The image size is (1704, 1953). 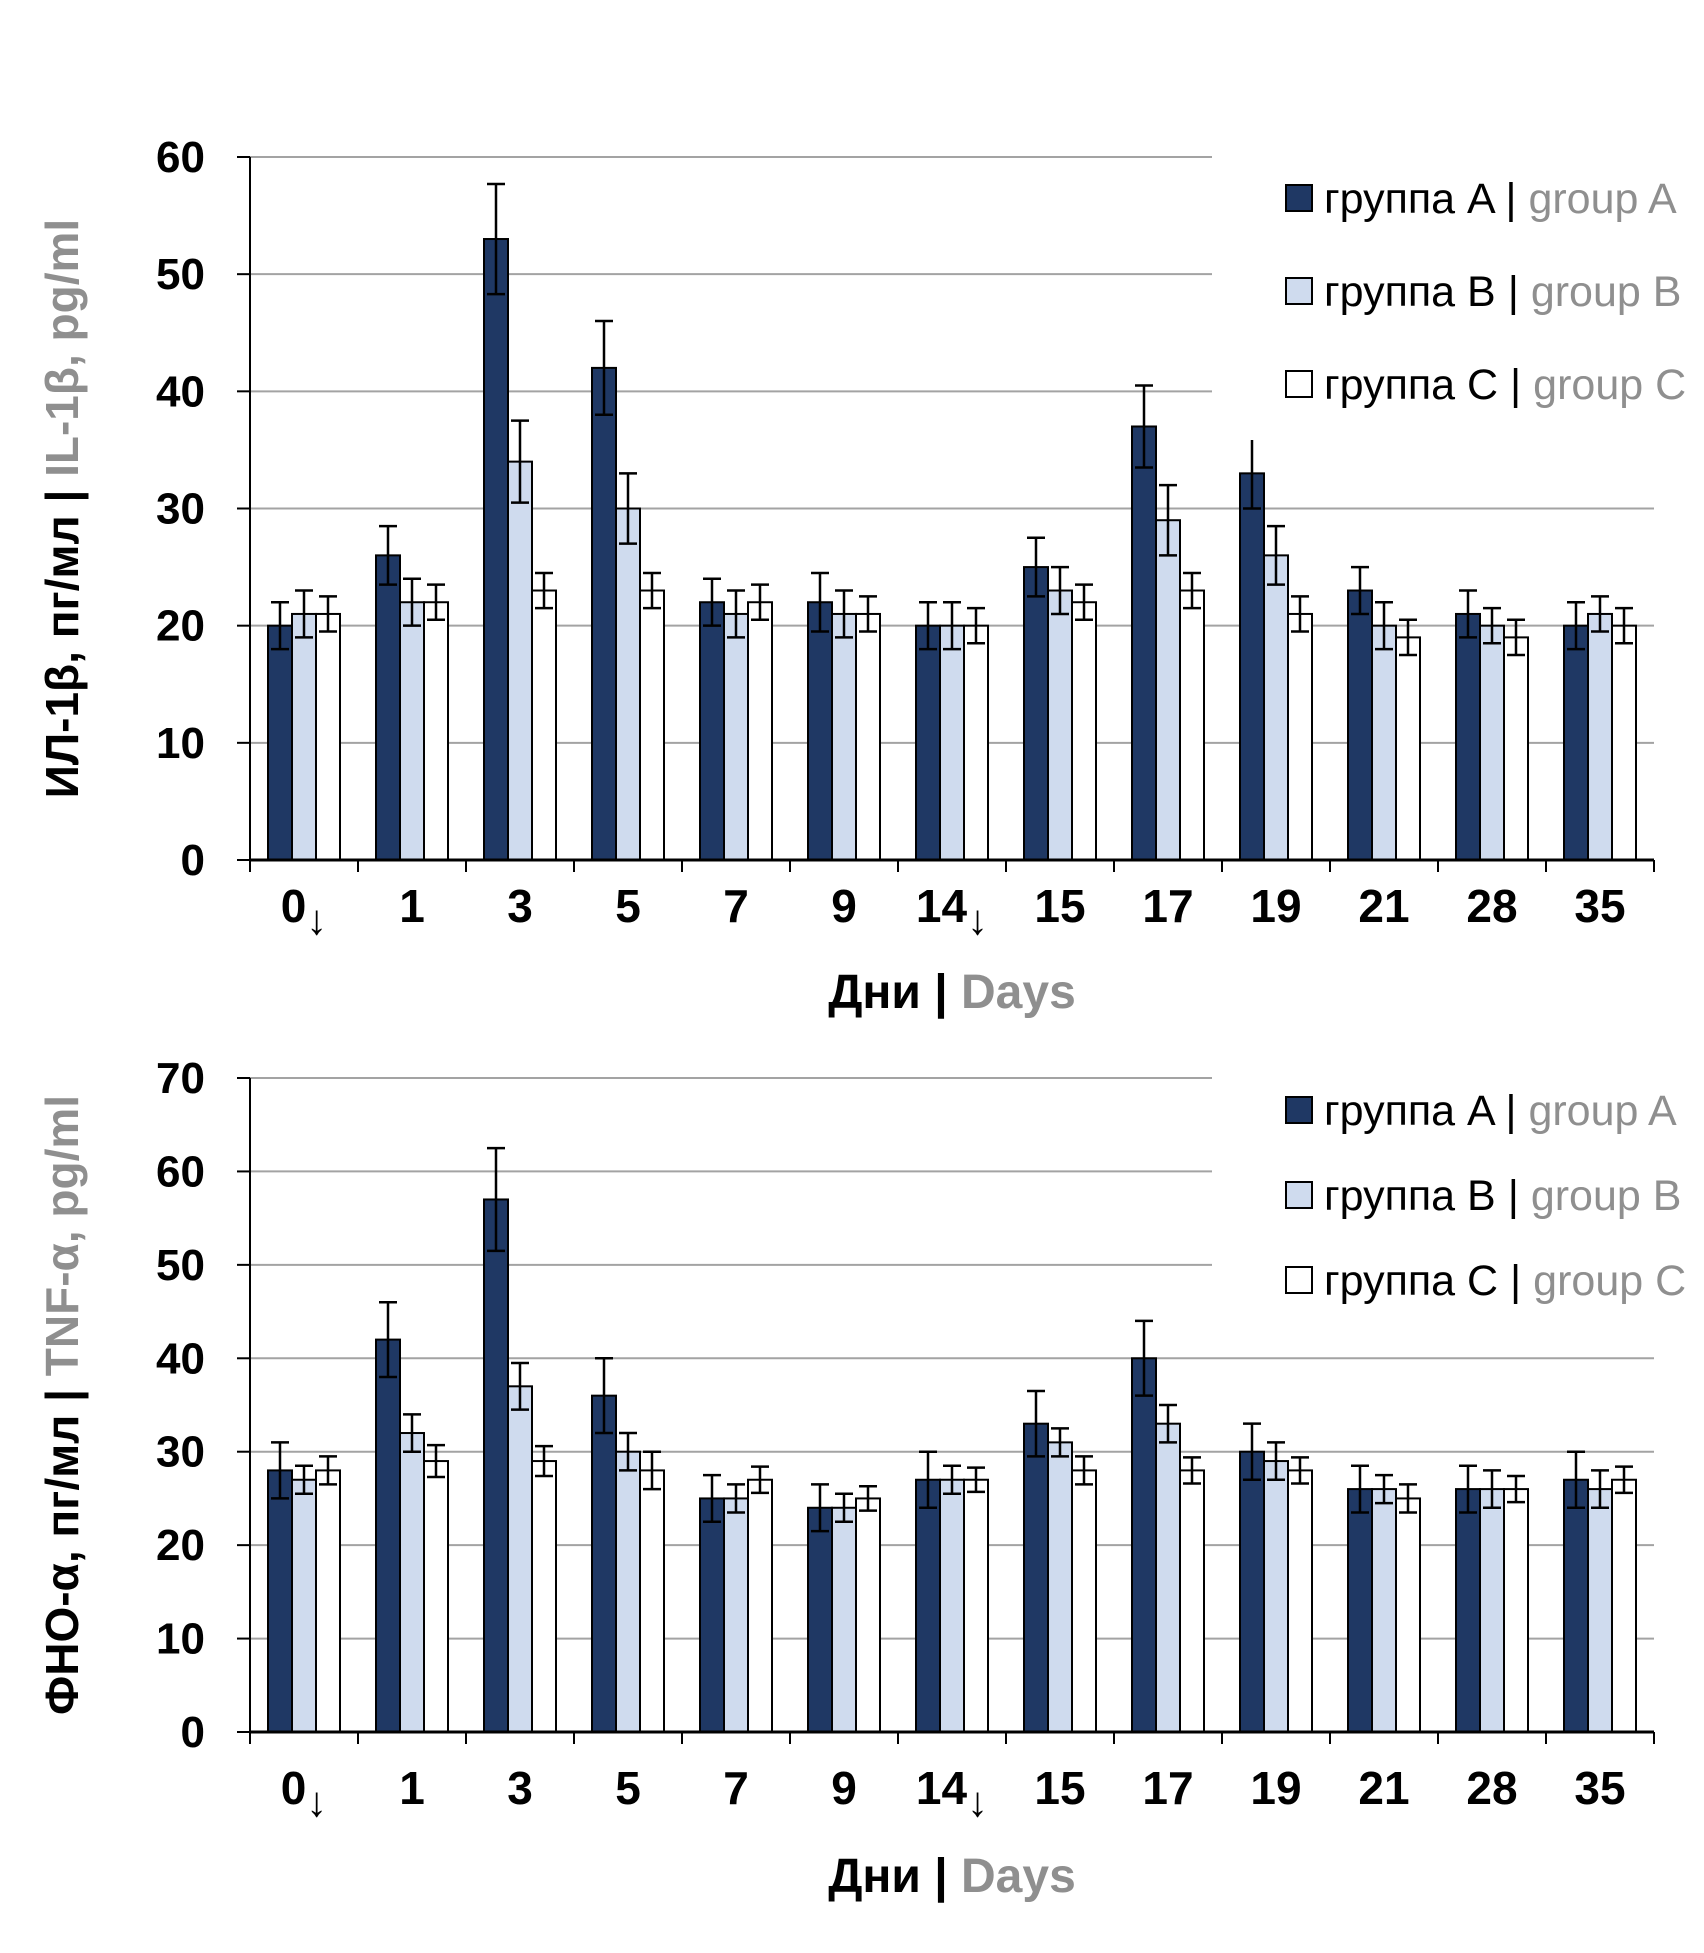 I want to click on y-axis-title: ИЛ-1β, пг/мл | IL-1β, pg/ml, so click(x=62, y=508).